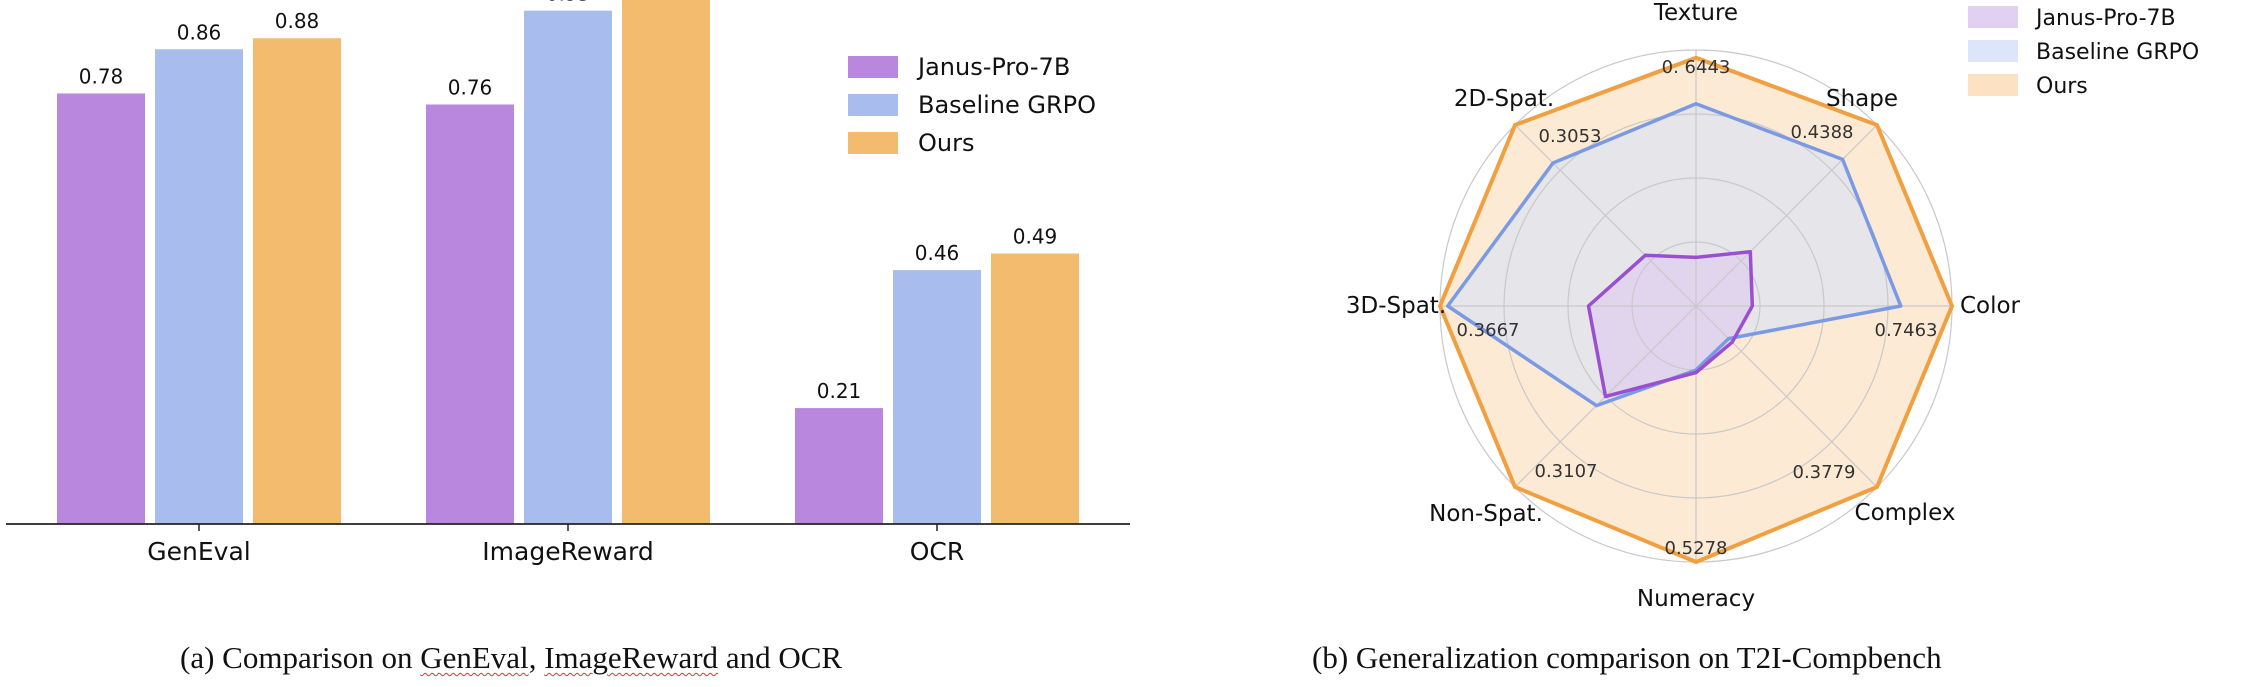 Image resolution: width=2252 pixels, height=687 pixels. I want to click on bar-ocr-ours, so click(1035, 388).